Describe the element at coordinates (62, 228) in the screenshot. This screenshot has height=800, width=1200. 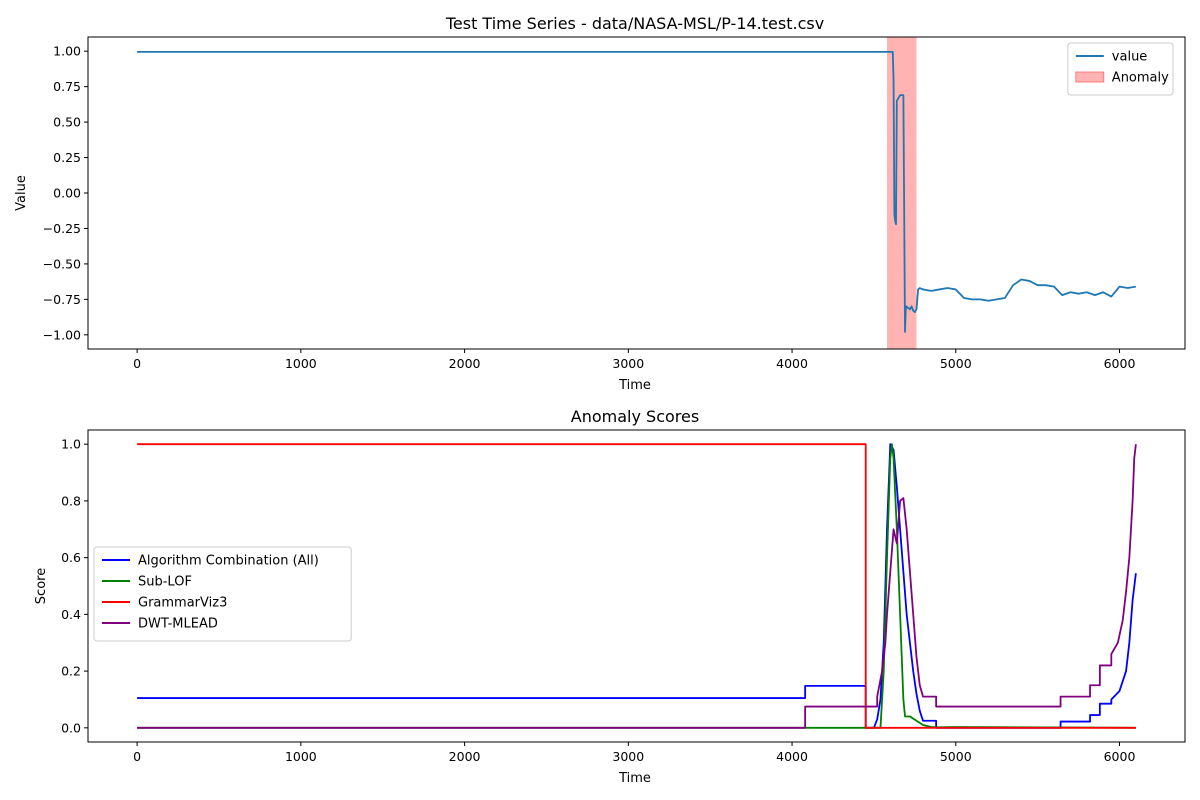
I see `y-tick-label: −0.25` at that location.